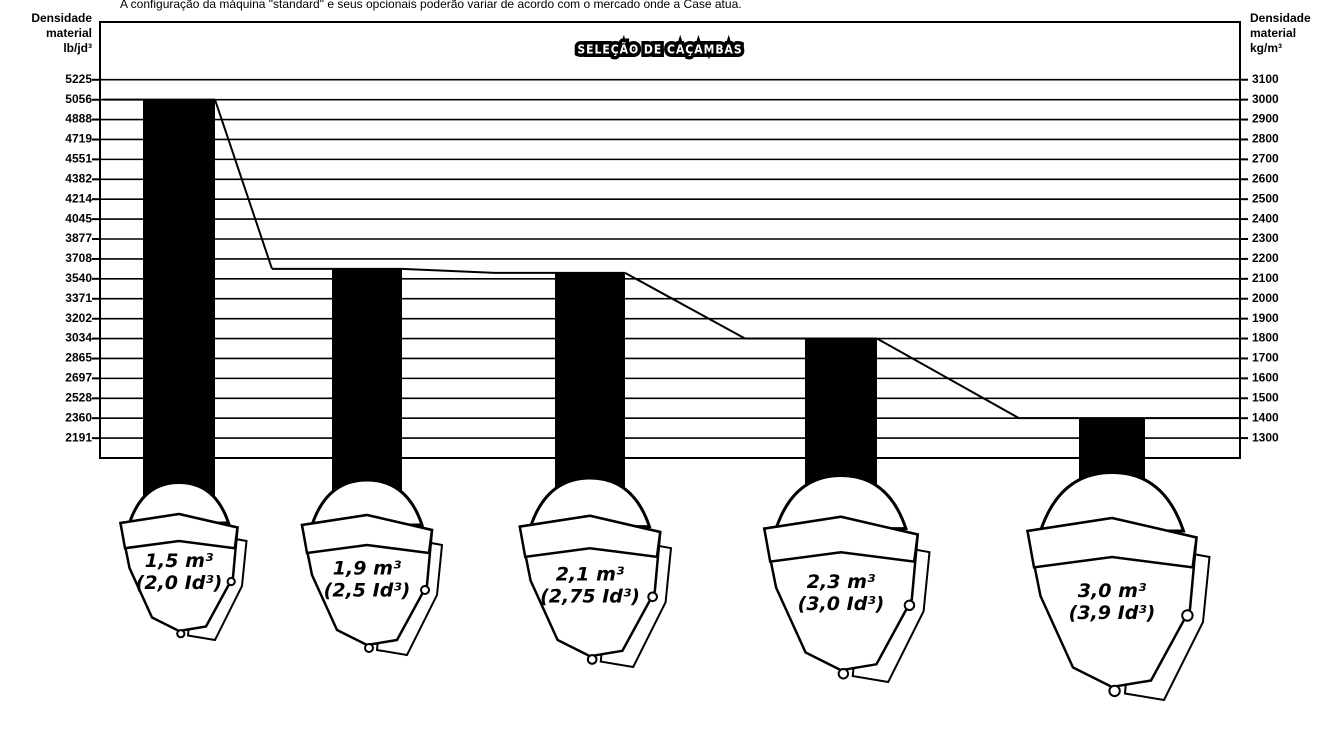 This screenshot has height=732, width=1337. I want to click on x-tick-sublabel: (3,9 Id³), so click(1112, 613).